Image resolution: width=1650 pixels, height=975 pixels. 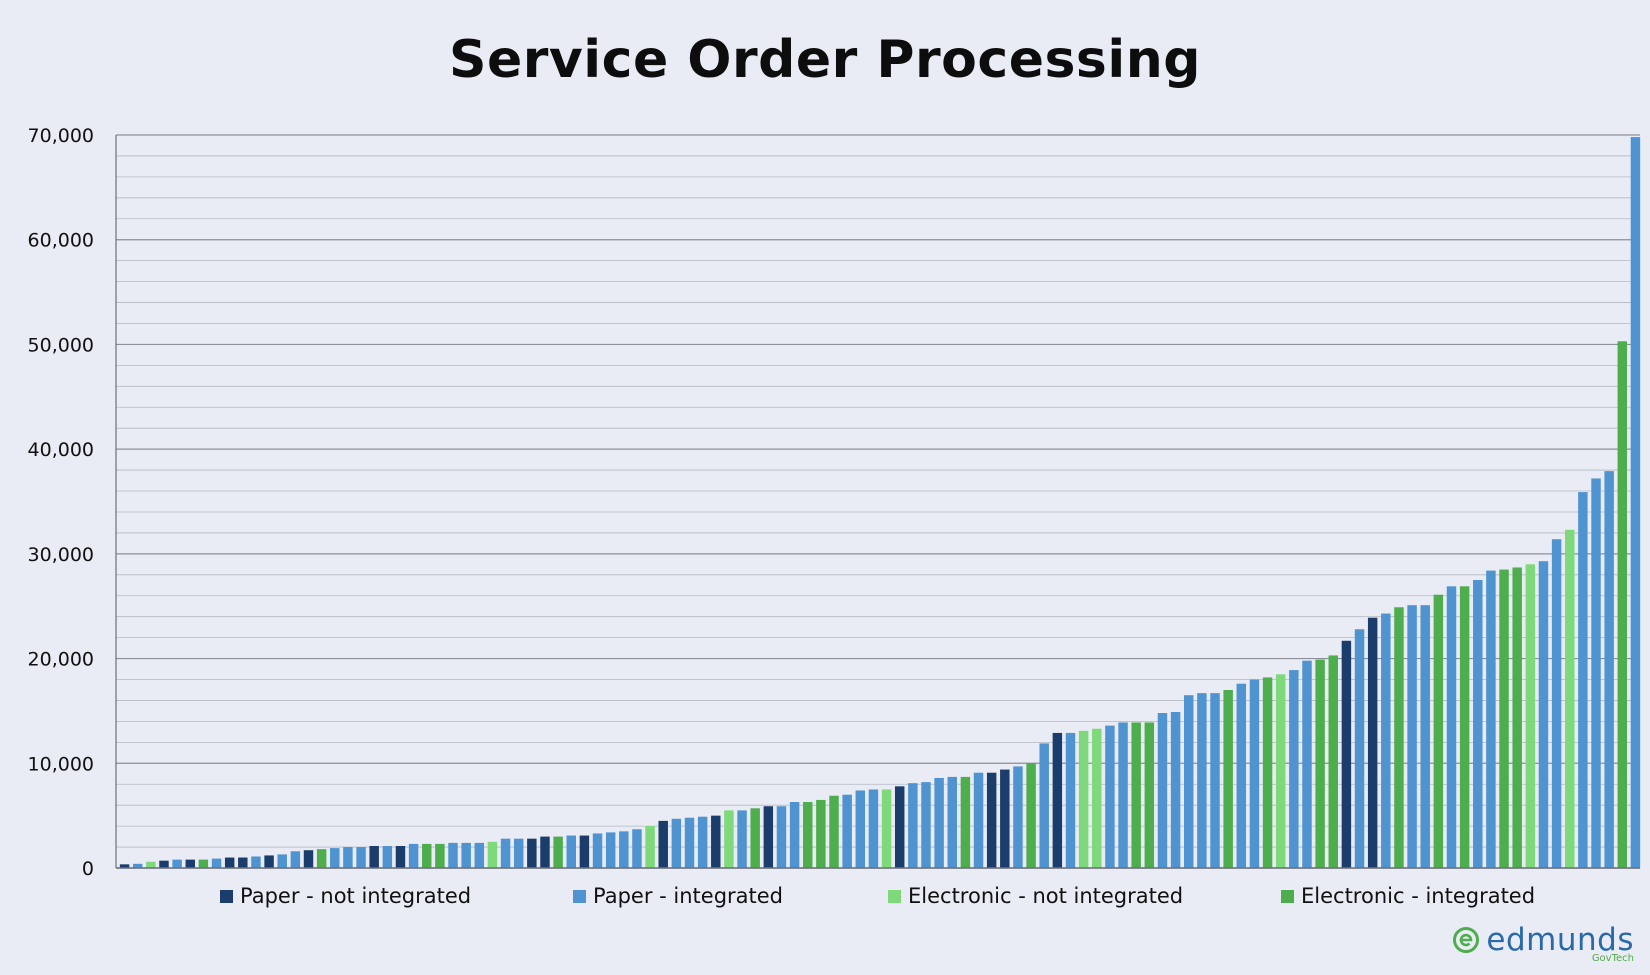 What do you see at coordinates (61, 136) in the screenshot?
I see `y-tick-label: 70,000` at bounding box center [61, 136].